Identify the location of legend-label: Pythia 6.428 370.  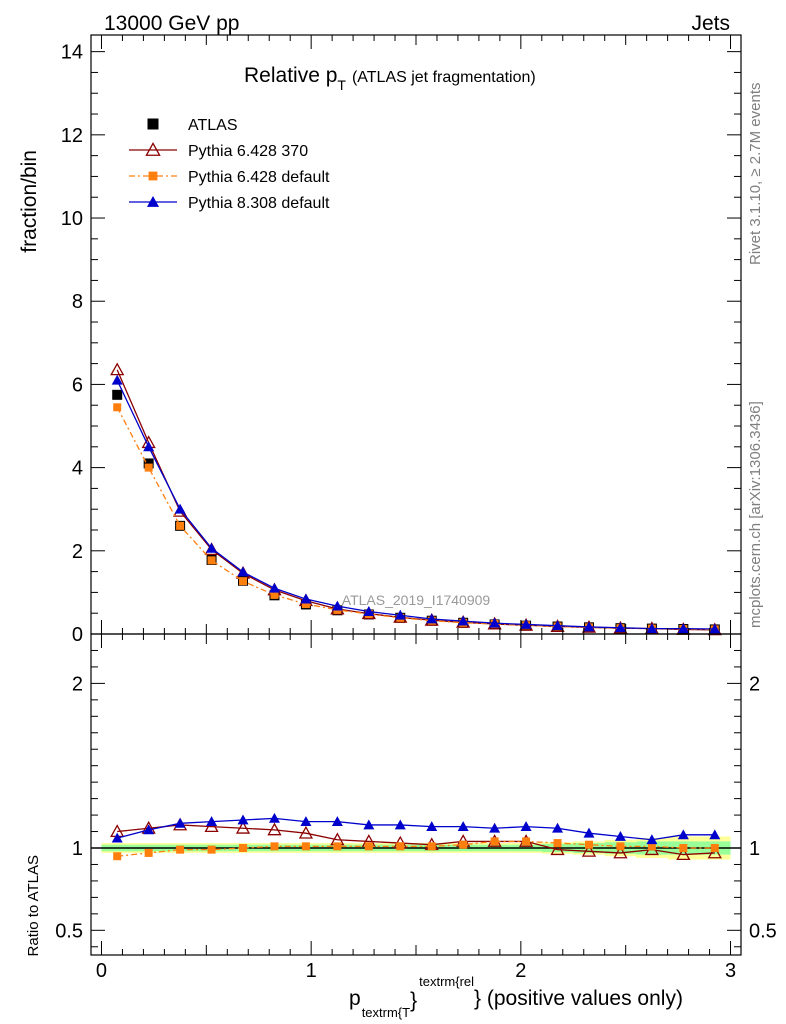
(248, 151).